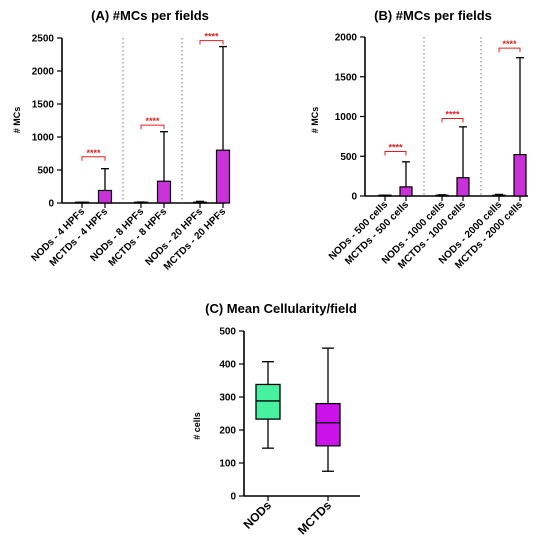 Image resolution: width=543 pixels, height=550 pixels. Describe the element at coordinates (197, 426) in the screenshot. I see `panel-c-y-axis-label: # cells` at that location.